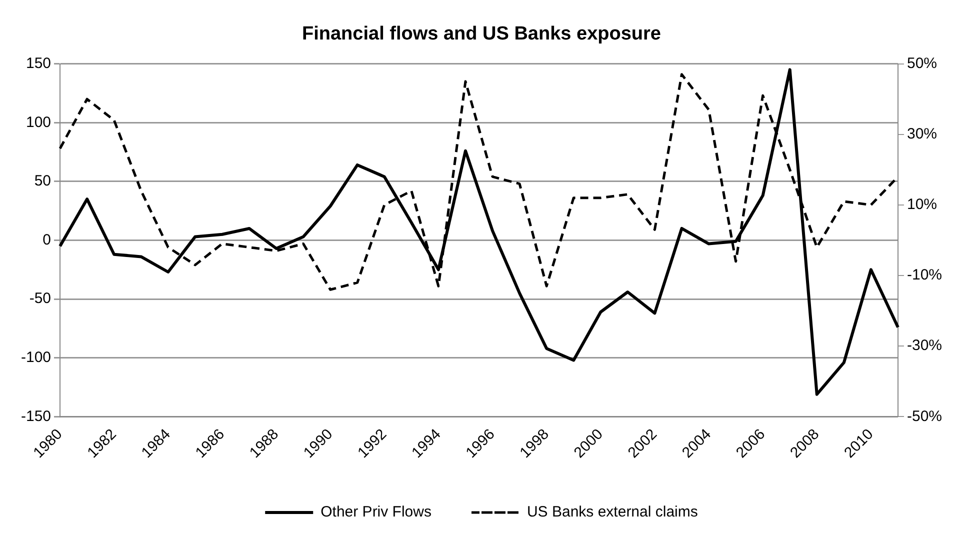  What do you see at coordinates (922, 205) in the screenshot?
I see `y2-tick-label: 10%` at bounding box center [922, 205].